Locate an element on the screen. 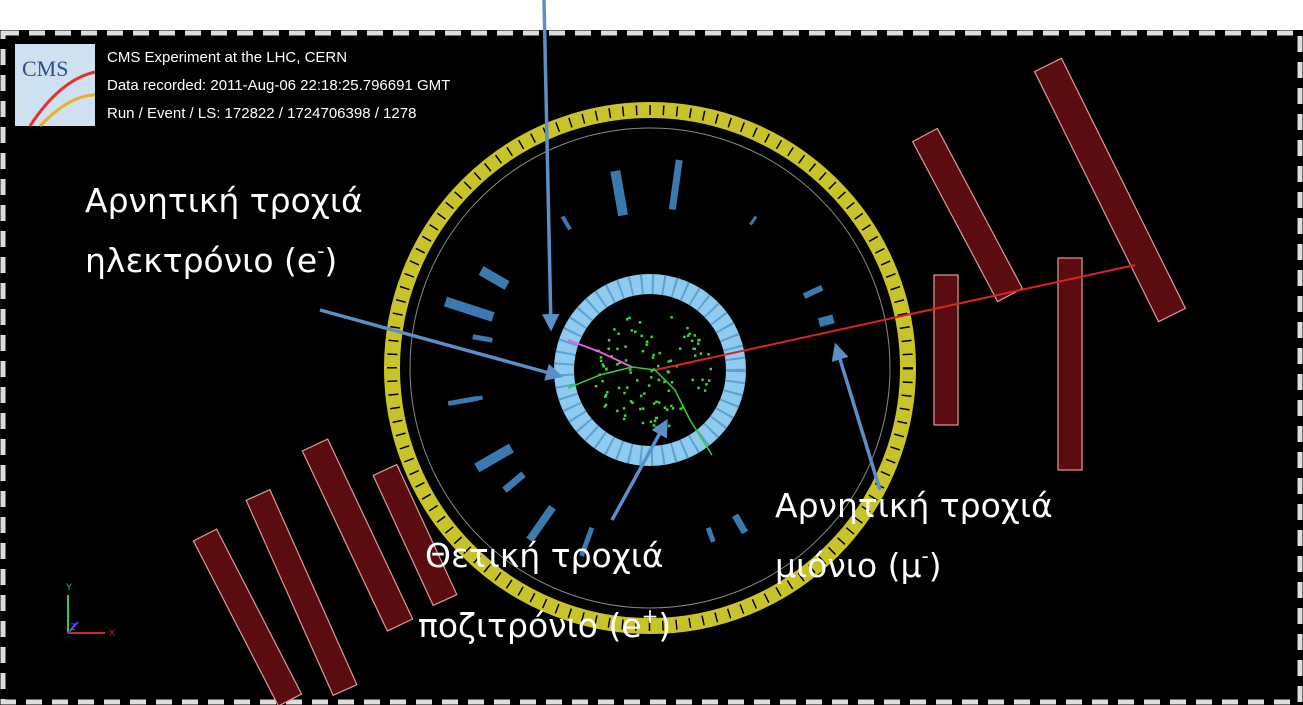 This screenshot has width=1303, height=705. calorimeter-segments is located at coordinates (650, 370).